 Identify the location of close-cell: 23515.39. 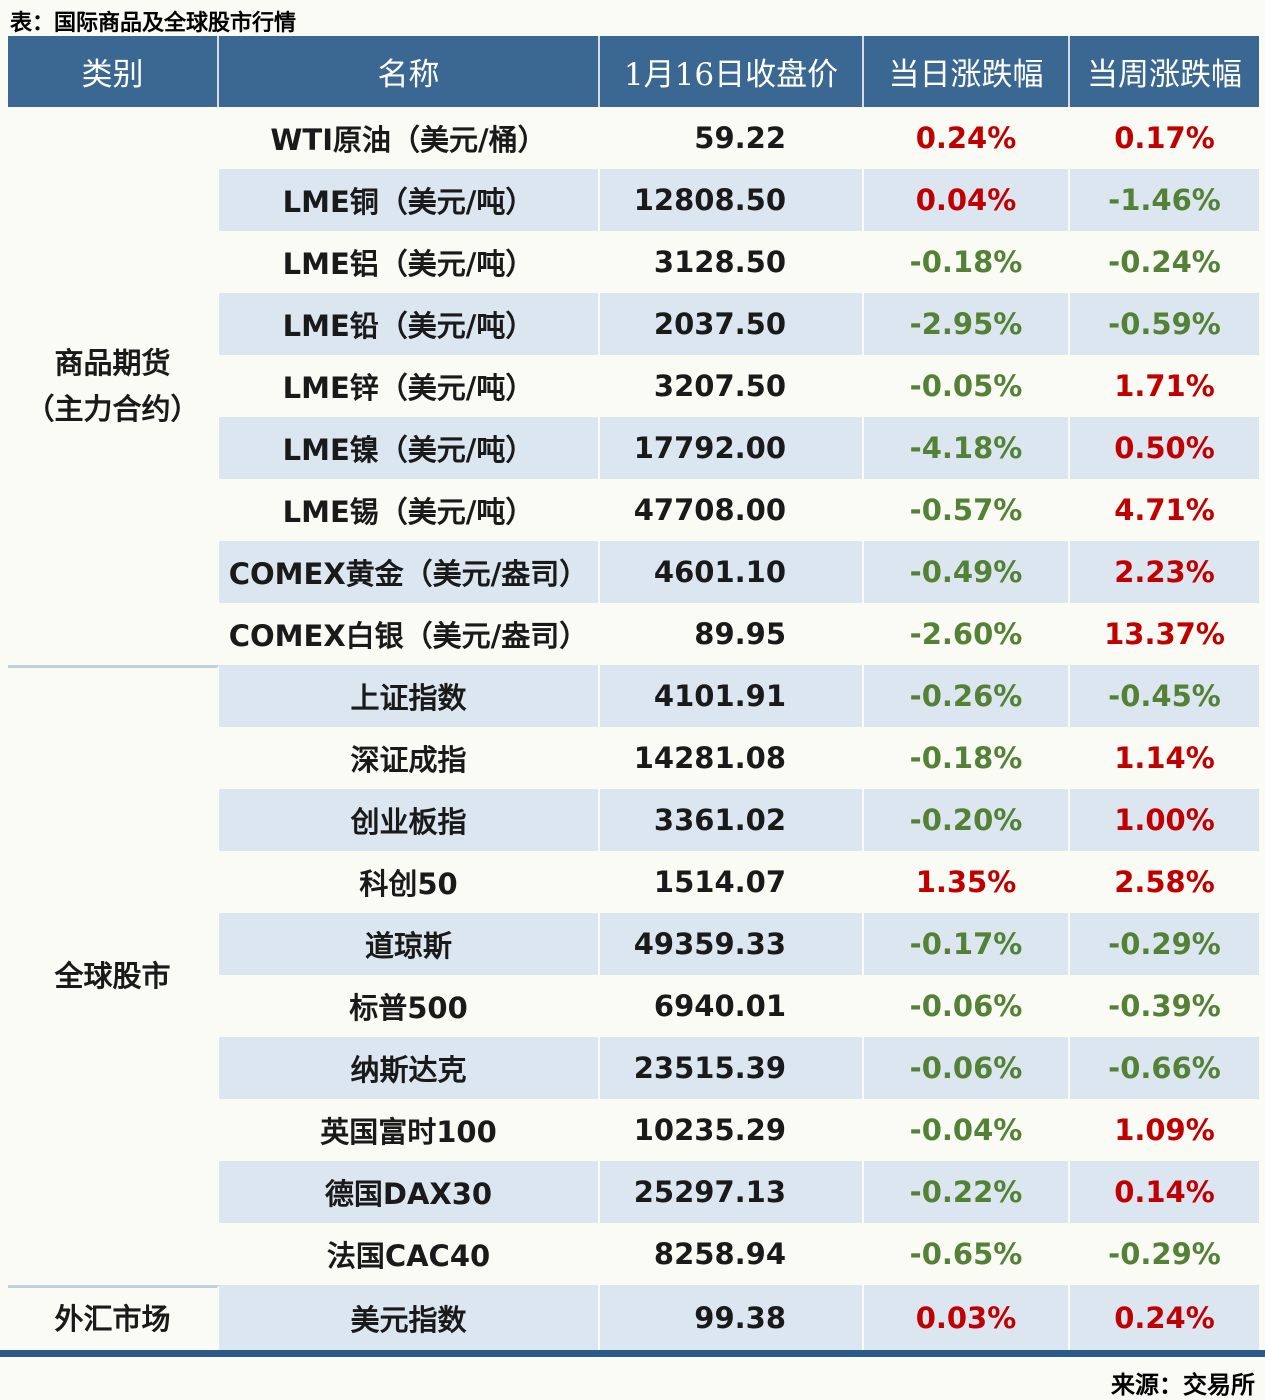
(732, 1068).